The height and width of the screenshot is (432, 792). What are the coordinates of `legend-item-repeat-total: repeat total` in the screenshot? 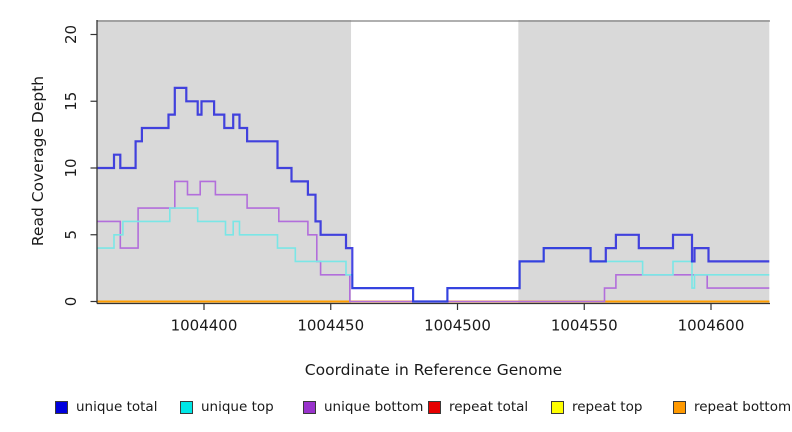 It's located at (478, 407).